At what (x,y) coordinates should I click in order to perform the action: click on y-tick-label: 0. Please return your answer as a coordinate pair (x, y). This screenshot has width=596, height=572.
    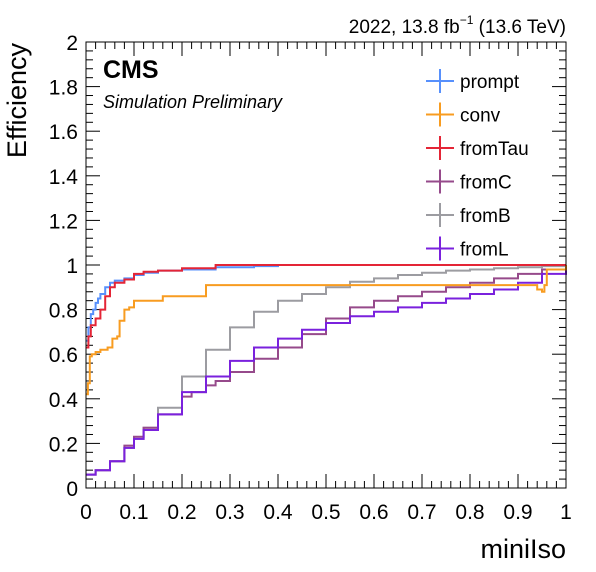
    Looking at the image, I should click on (72, 489).